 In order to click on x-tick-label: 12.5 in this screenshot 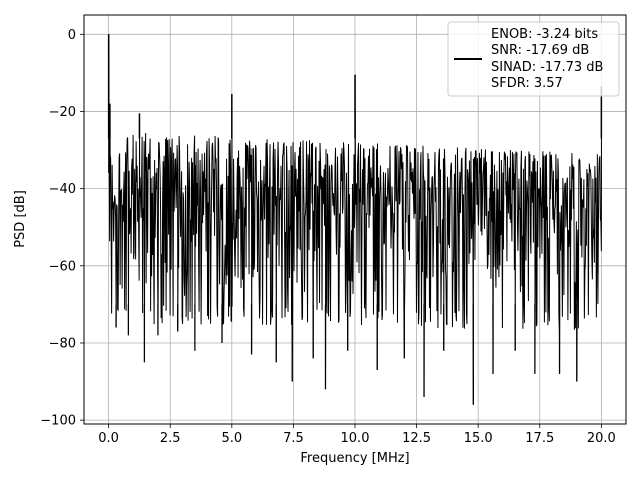, I will do `click(416, 438)`.